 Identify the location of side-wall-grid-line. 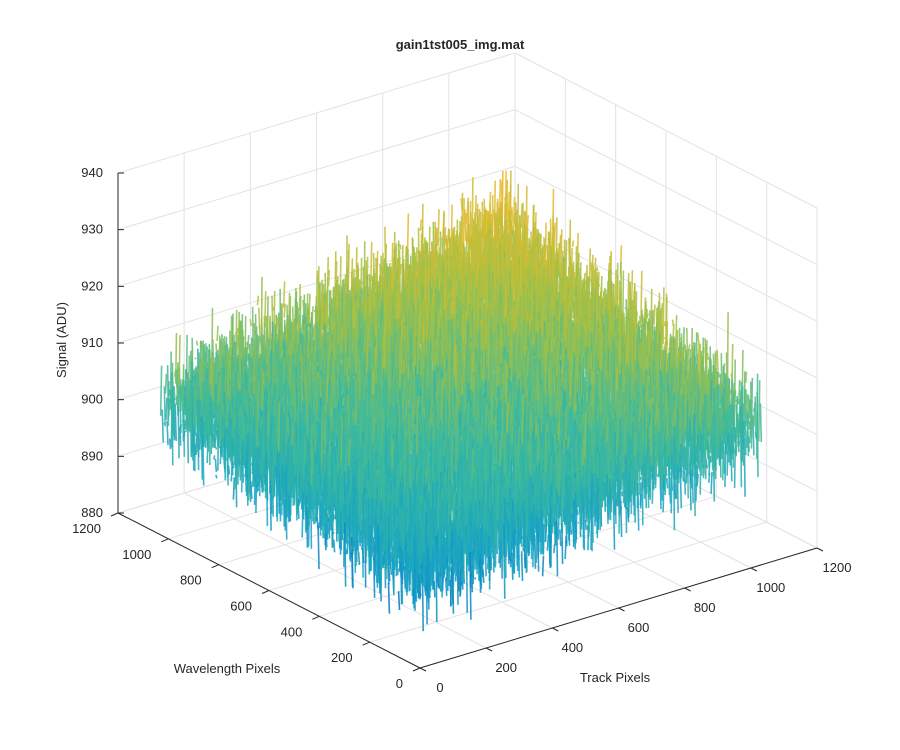
(666, 130).